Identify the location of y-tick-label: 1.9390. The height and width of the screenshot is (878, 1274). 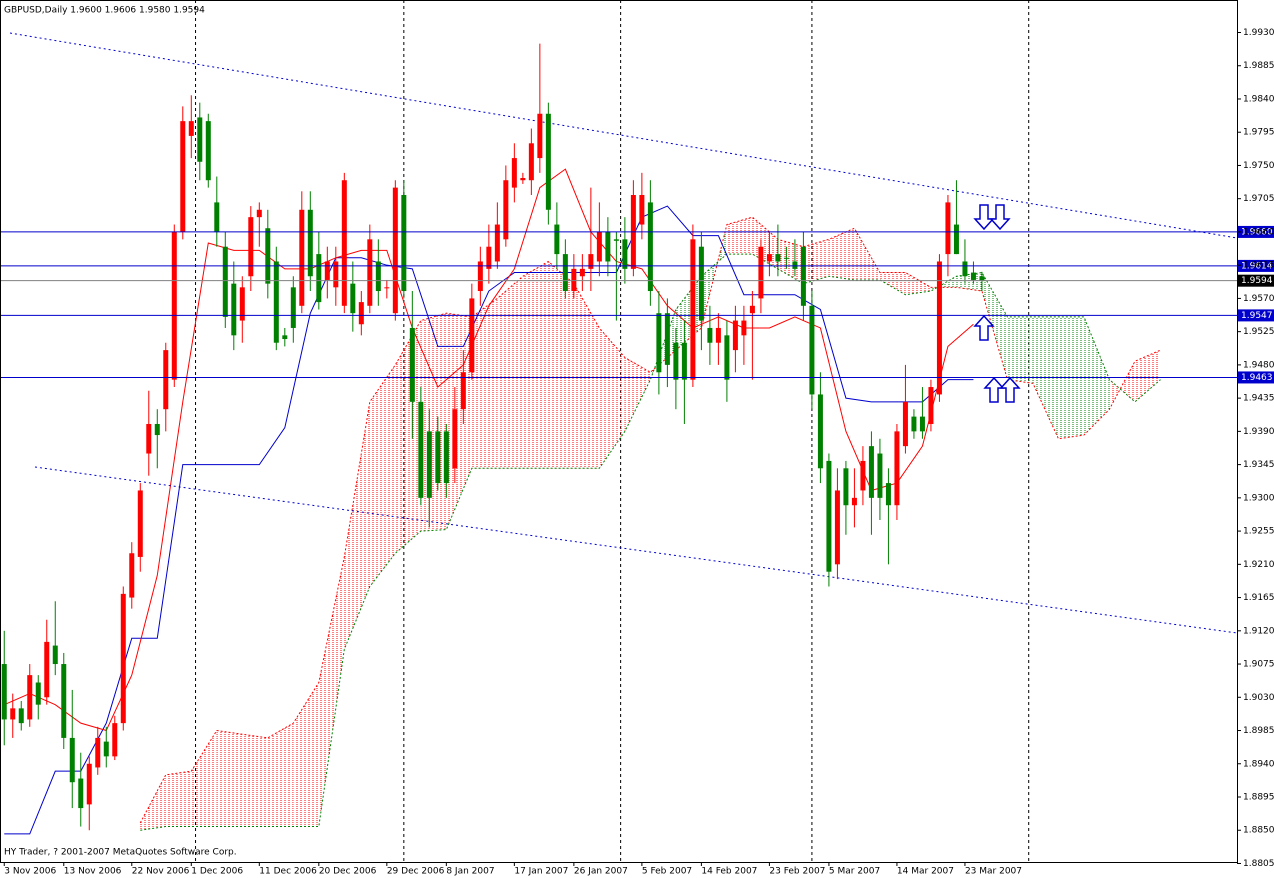
(1258, 432).